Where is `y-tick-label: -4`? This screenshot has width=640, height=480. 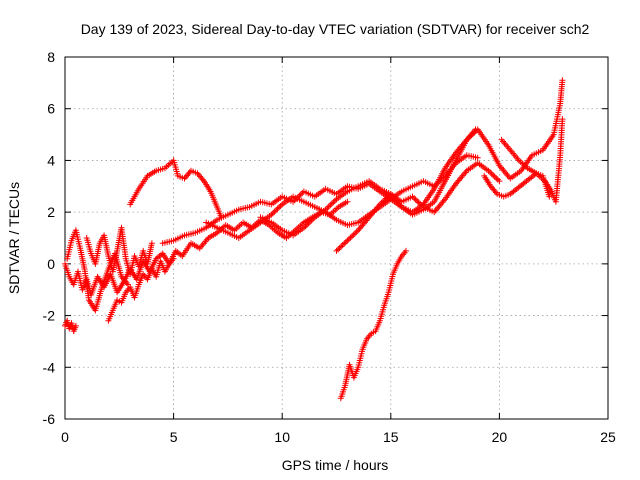
y-tick-label: -4 is located at coordinates (49, 367).